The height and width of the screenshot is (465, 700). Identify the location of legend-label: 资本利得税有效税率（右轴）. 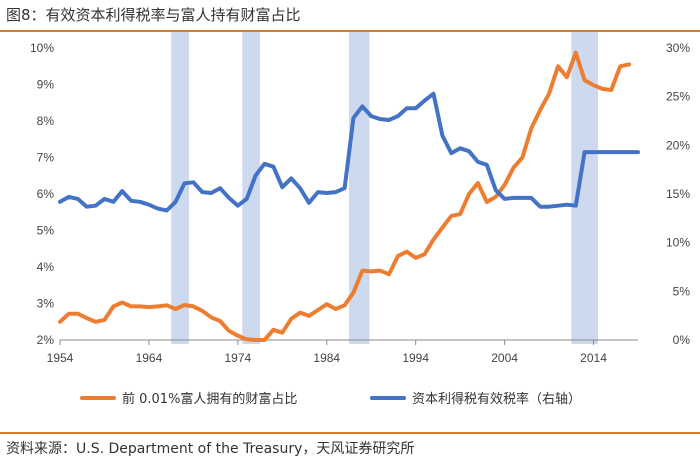
(496, 399).